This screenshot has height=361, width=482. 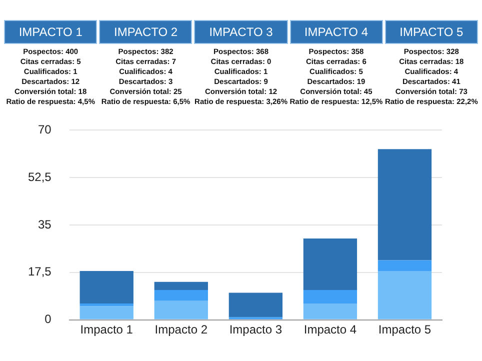 What do you see at coordinates (181, 329) in the screenshot?
I see `x-tick-label: Impacto 2` at bounding box center [181, 329].